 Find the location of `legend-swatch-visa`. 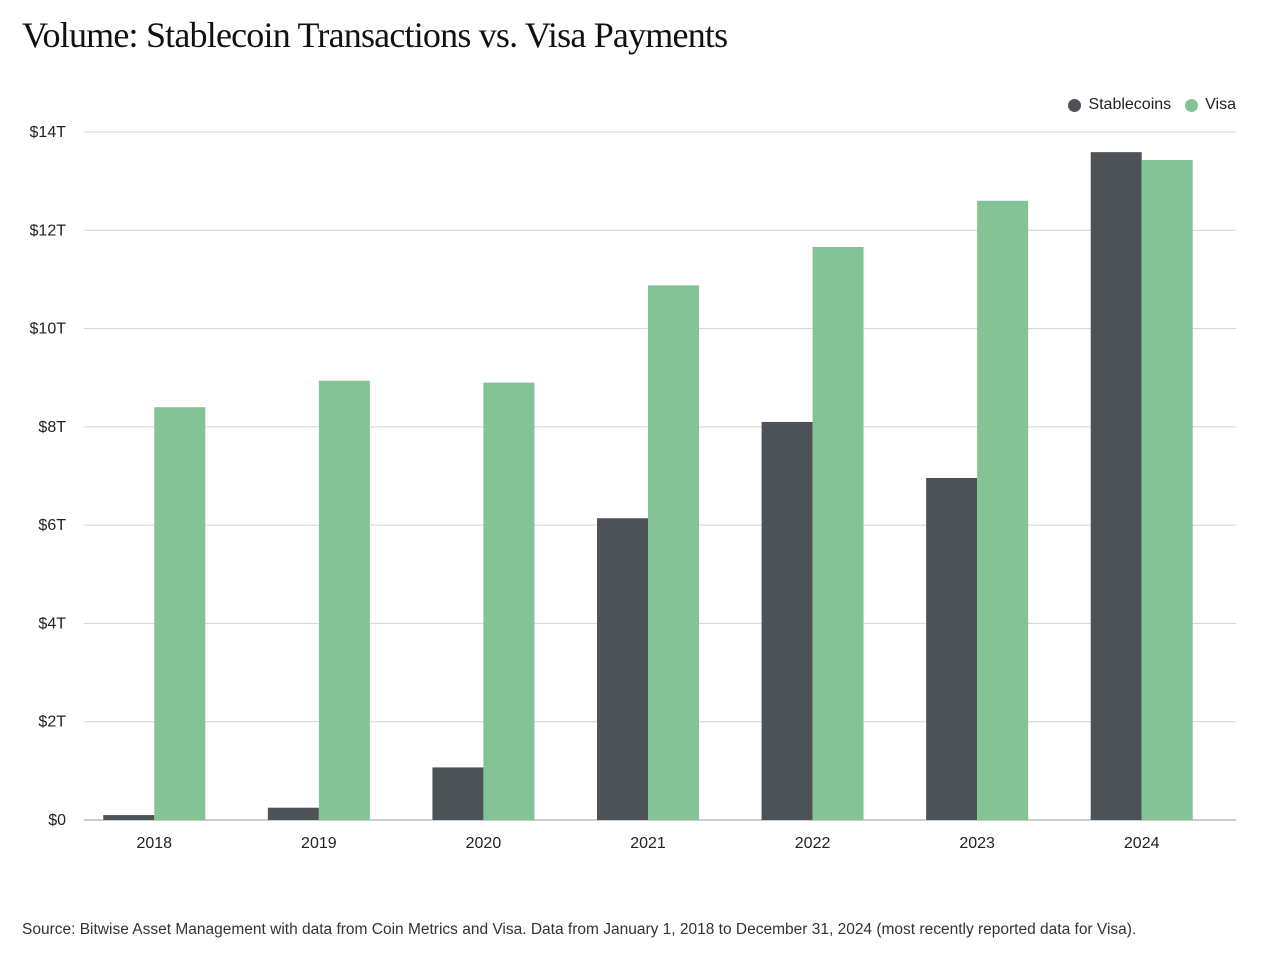

legend-swatch-visa is located at coordinates (1192, 105).